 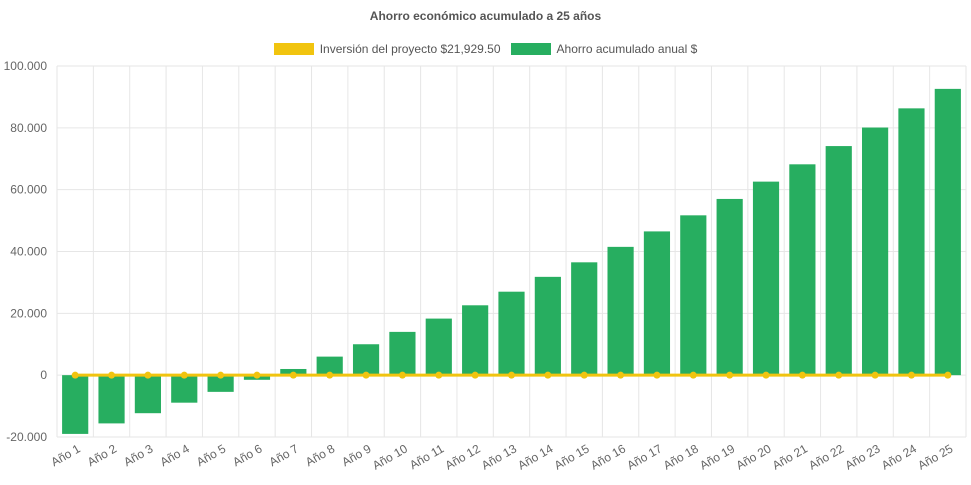 I want to click on legend-label-ahorro: Ahorro acumulado anual $, so click(x=627, y=49).